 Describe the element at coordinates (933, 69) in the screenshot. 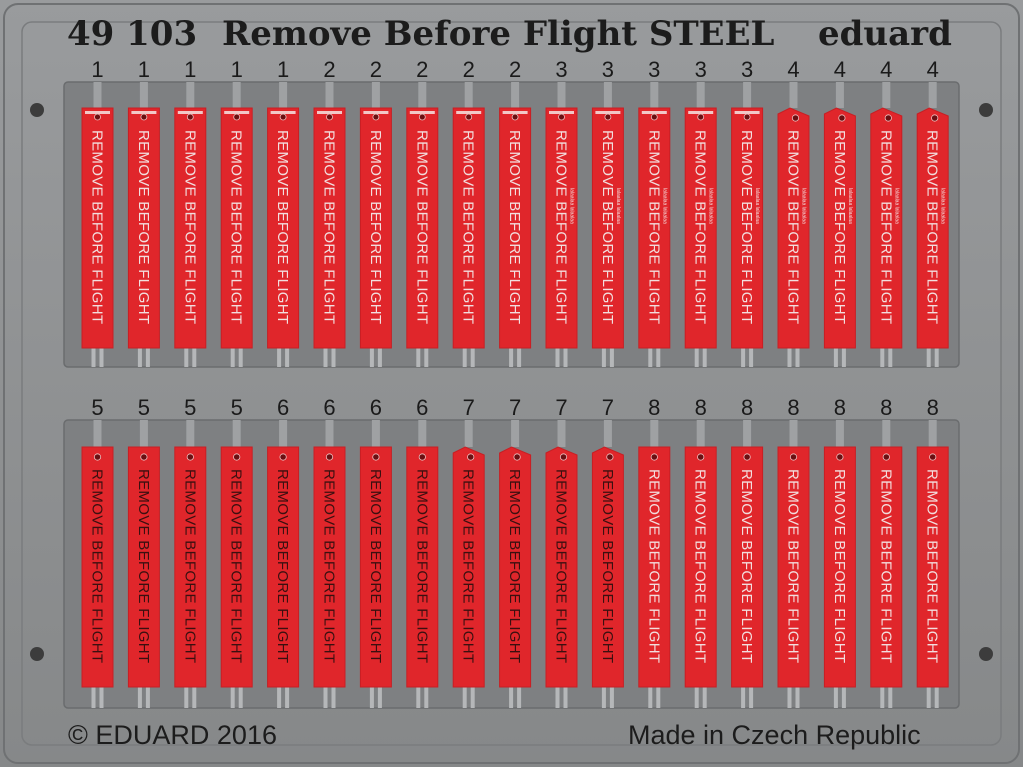

I see `part-number-label: 4` at that location.